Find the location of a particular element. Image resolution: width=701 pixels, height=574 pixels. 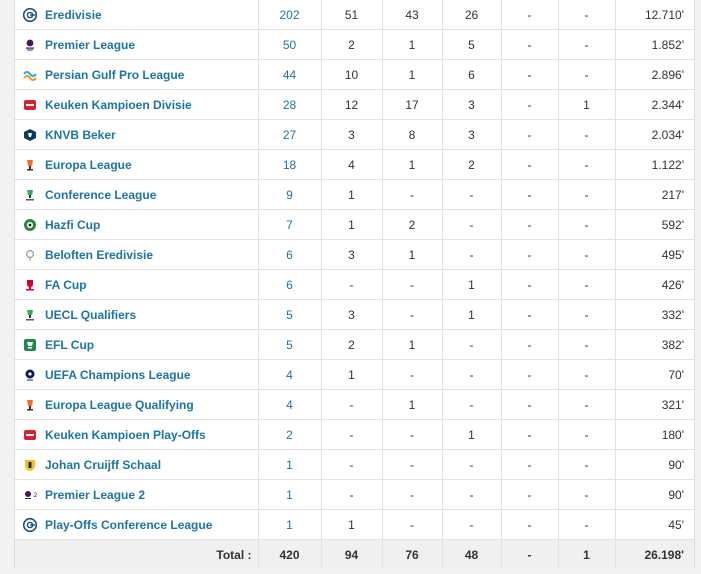

play-offs-conference-league-logo-icon is located at coordinates (30, 524).